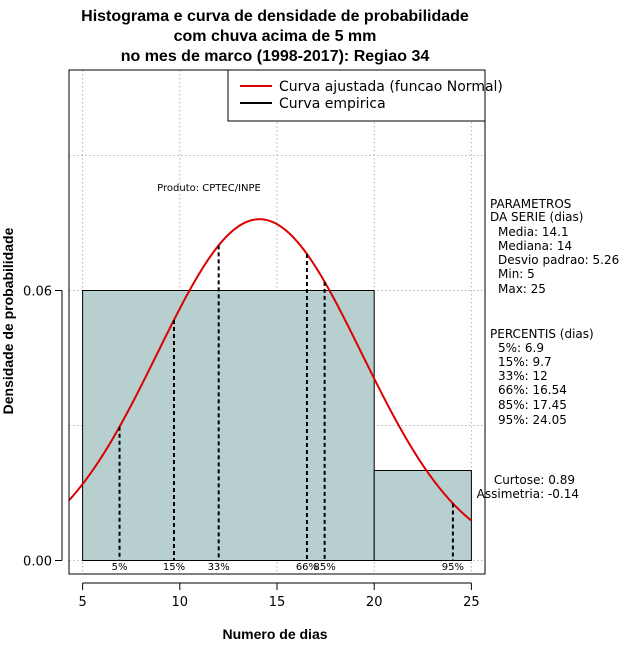 This screenshot has height=660, width=640. I want to click on y-axis: 0.00 0.06, so click(43, 427).